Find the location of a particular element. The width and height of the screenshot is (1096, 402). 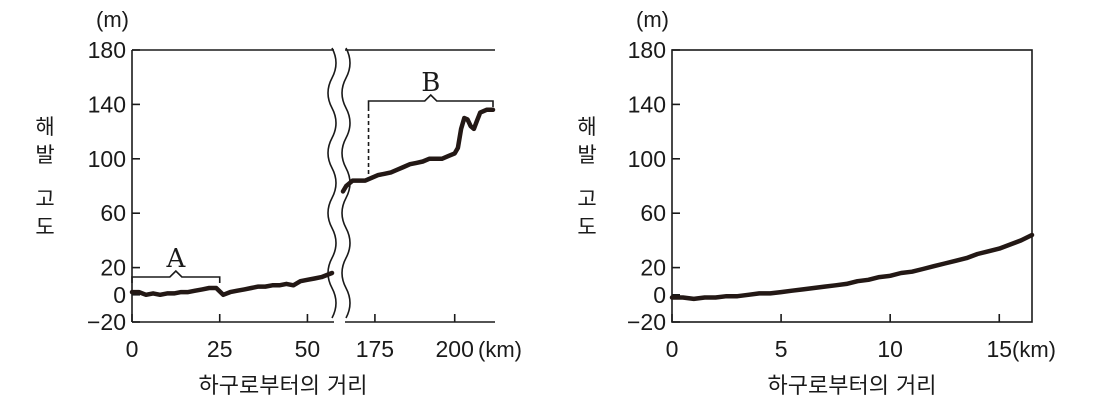

bracket-B is located at coordinates (430, 100).